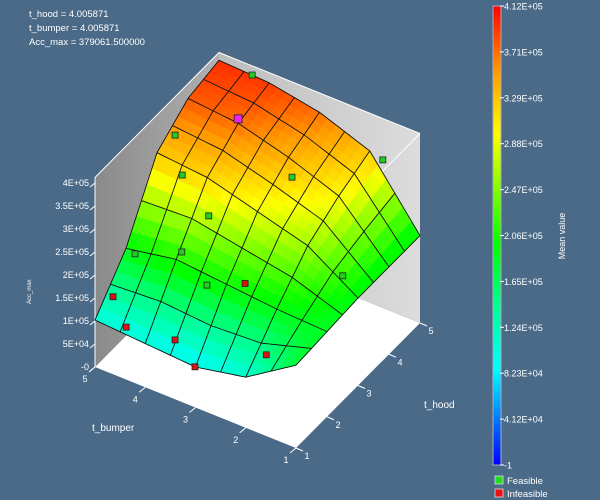 This screenshot has width=600, height=500. What do you see at coordinates (74, 28) in the screenshot?
I see `info-t-bumper: t_bumper = 4.005871` at bounding box center [74, 28].